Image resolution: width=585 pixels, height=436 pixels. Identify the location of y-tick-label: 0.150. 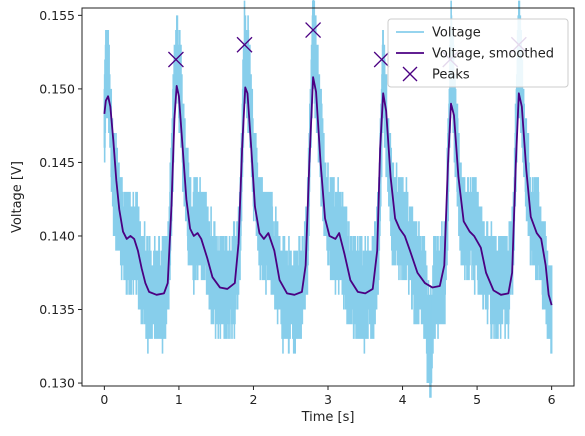
(57, 88).